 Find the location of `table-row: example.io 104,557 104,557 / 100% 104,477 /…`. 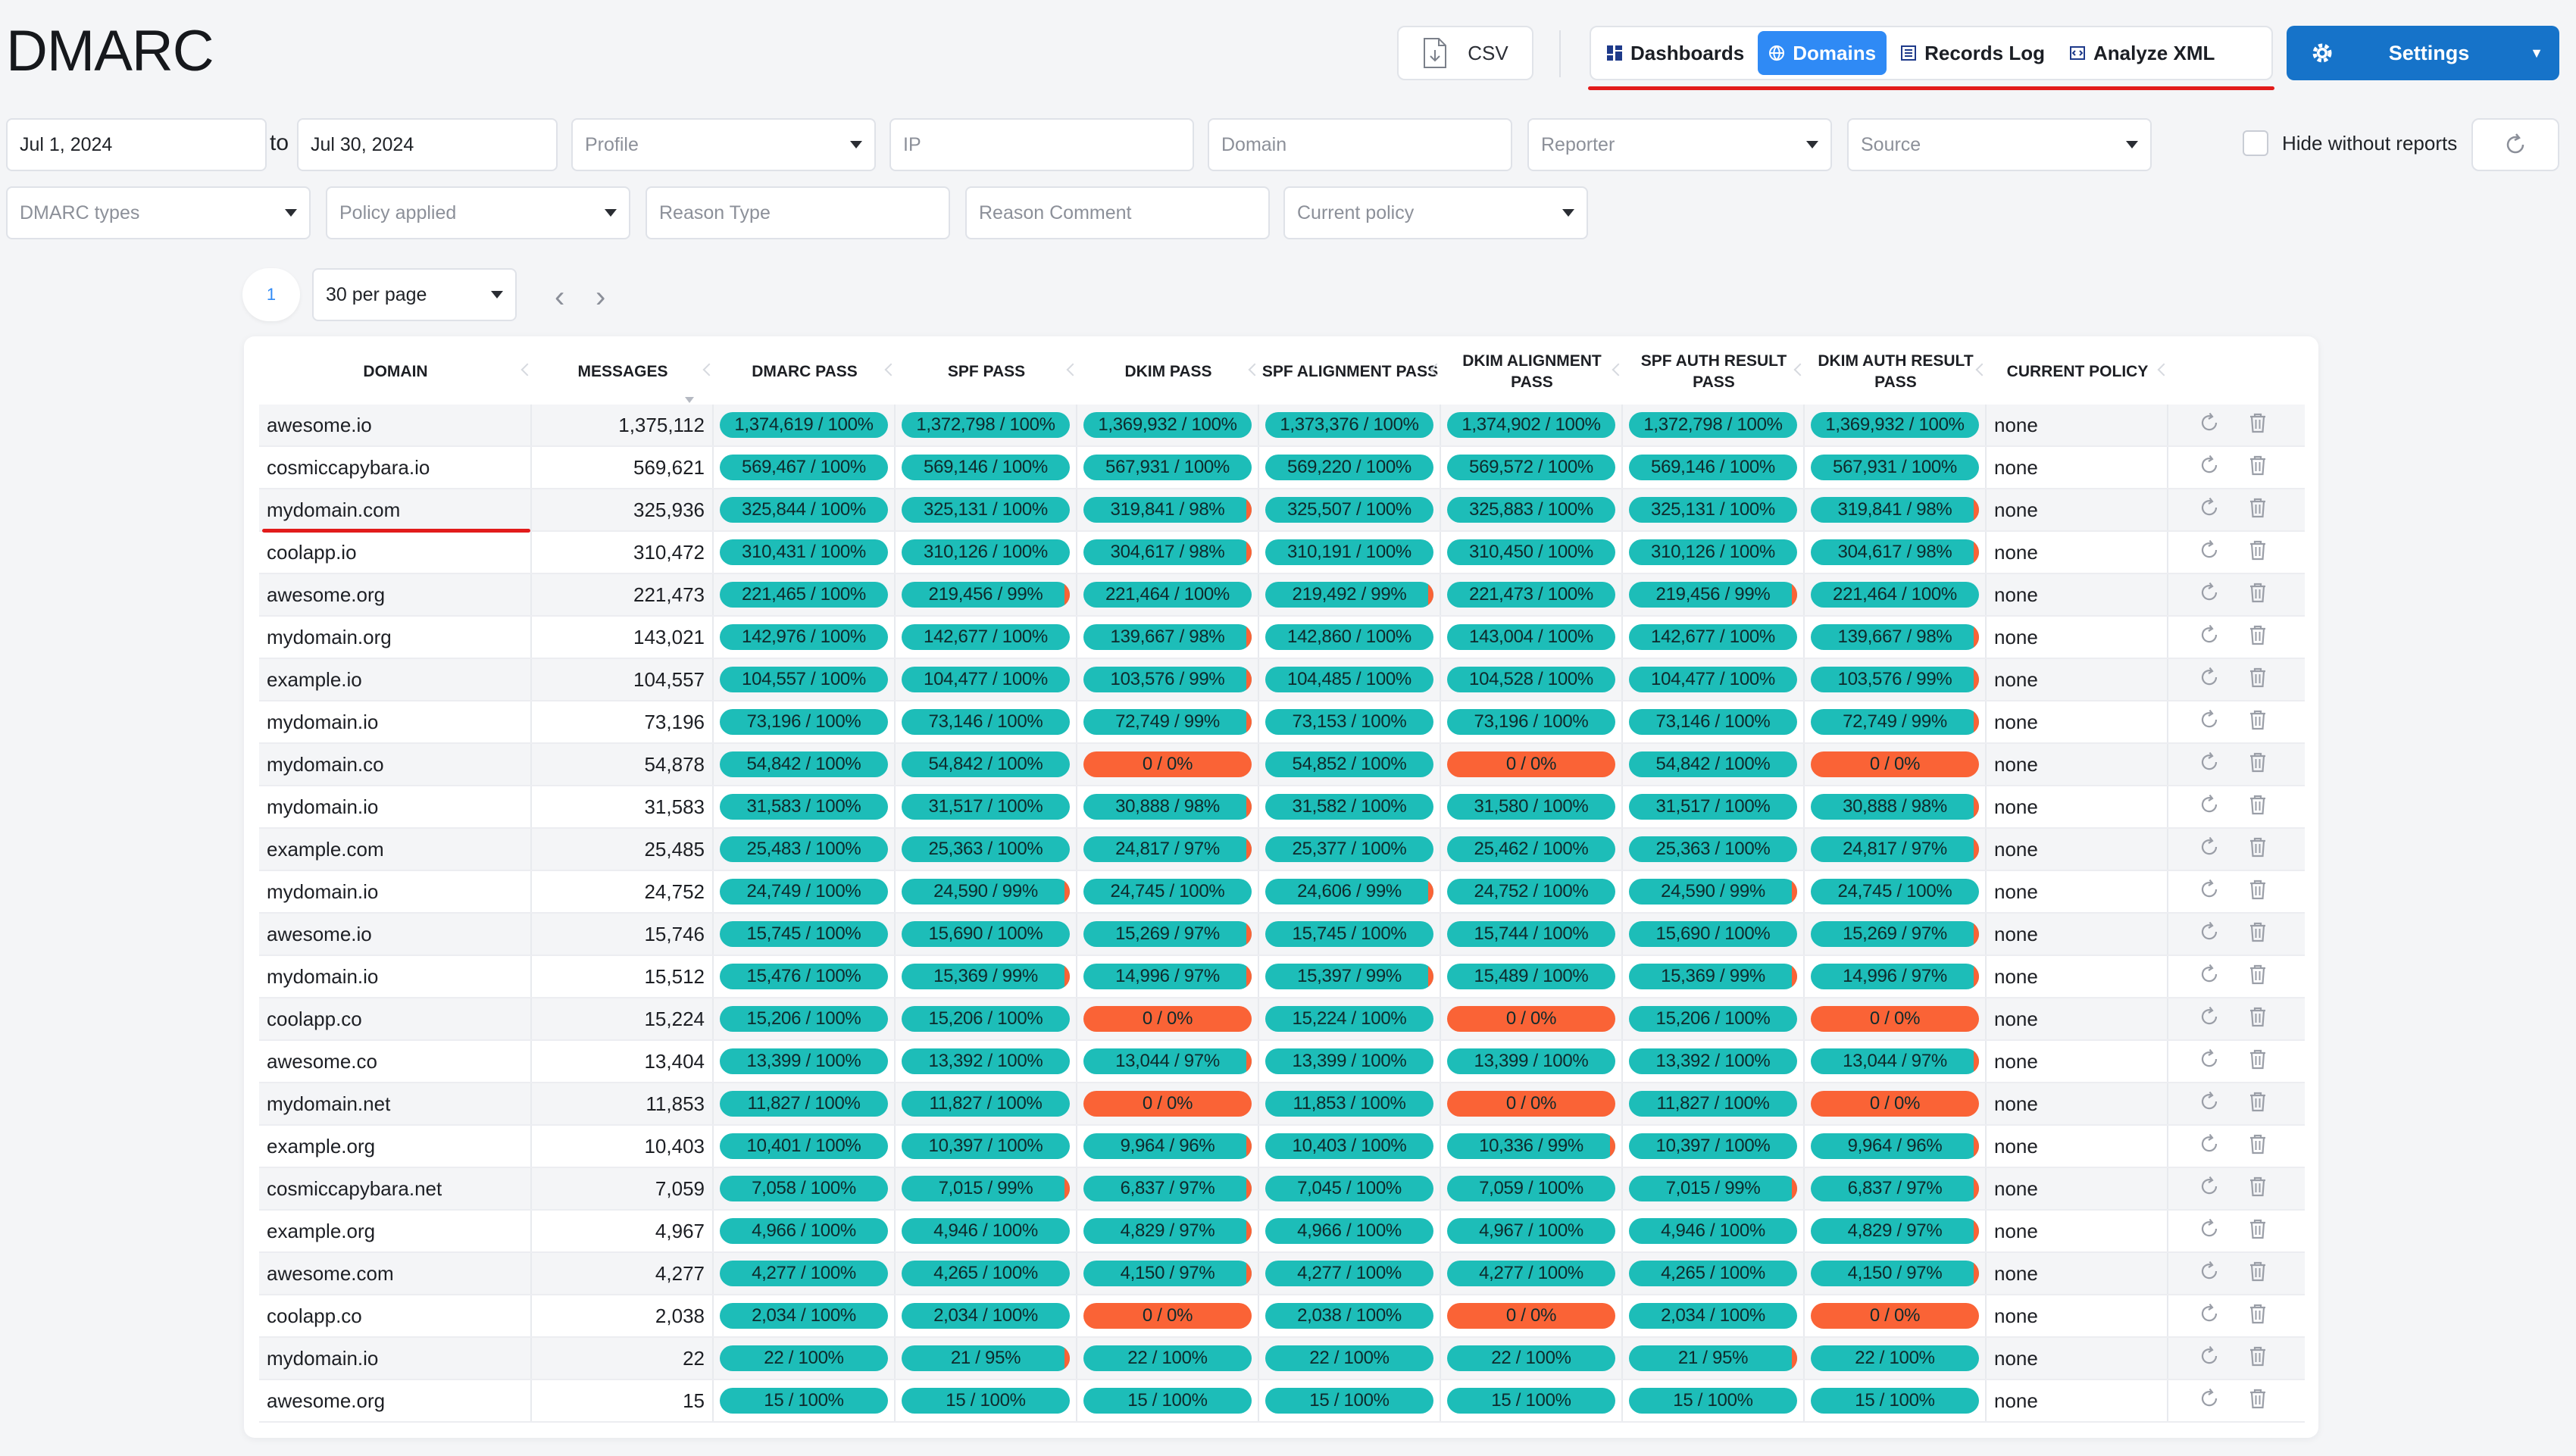

table-row: example.io 104,557 104,557 / 100% 104,477 /… is located at coordinates (1282, 680).